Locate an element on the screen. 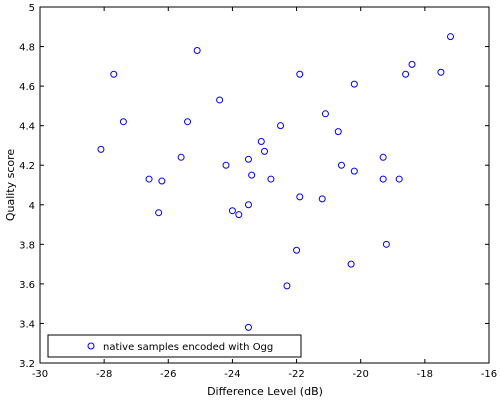  x-tick-label: -22 is located at coordinates (296, 374).